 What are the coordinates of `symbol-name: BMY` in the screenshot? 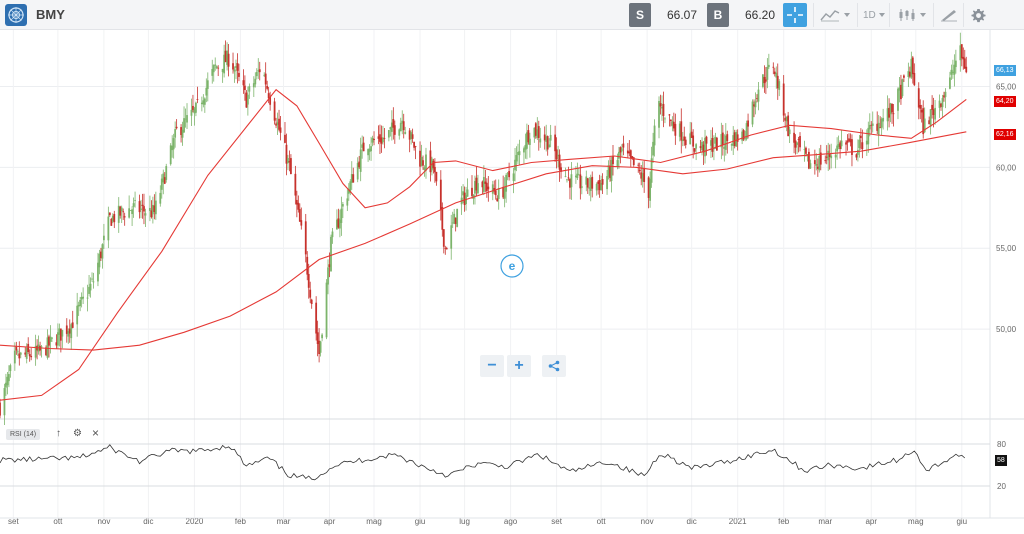 It's located at (50, 14).